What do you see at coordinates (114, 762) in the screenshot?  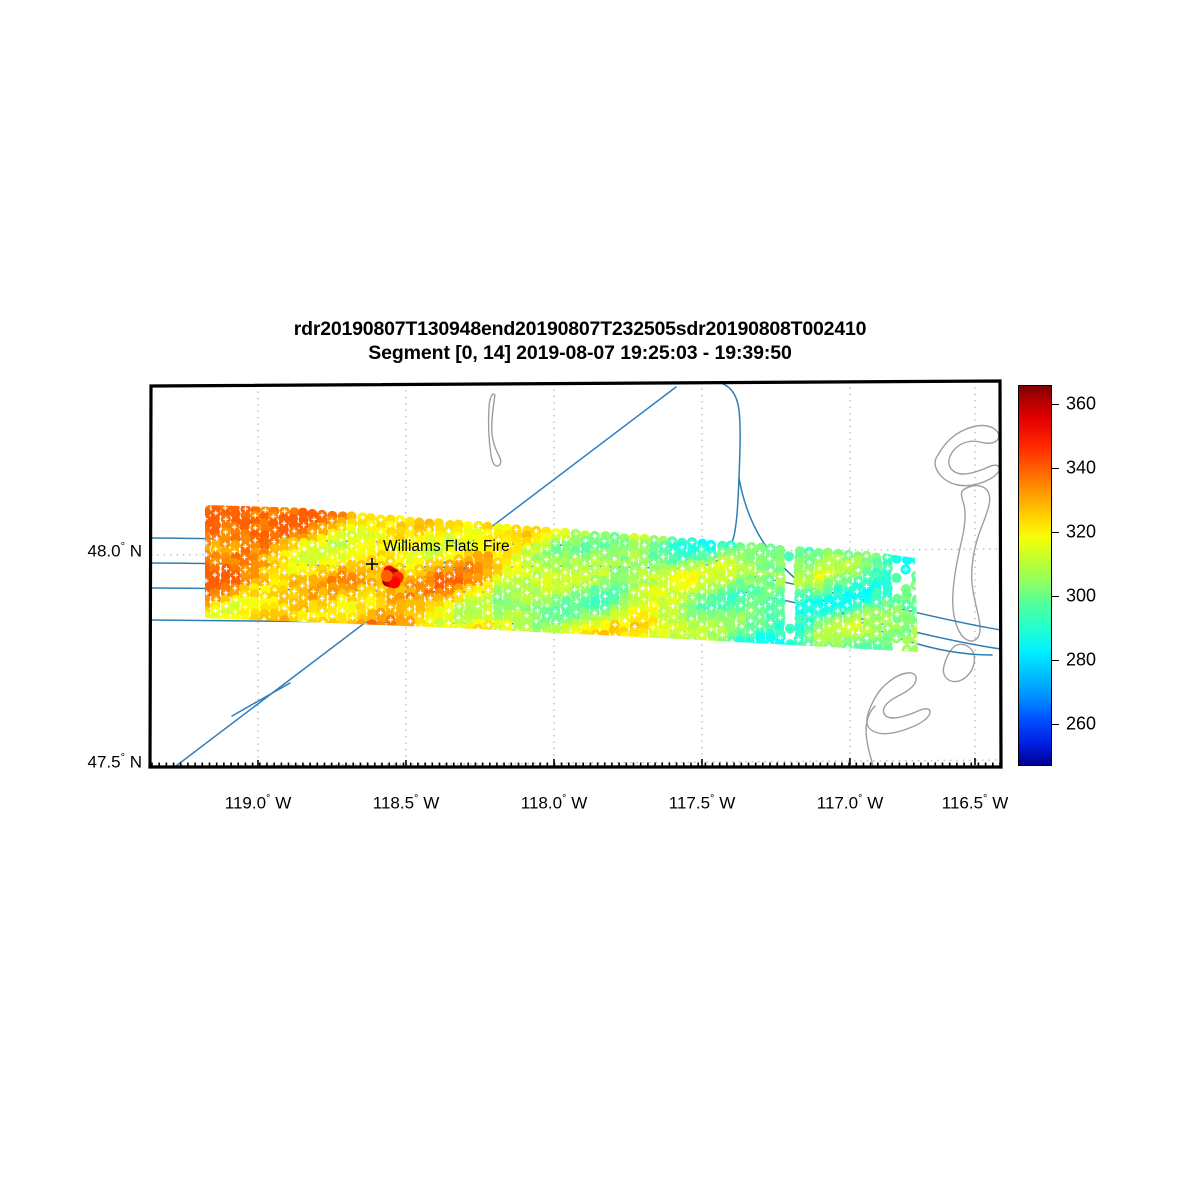 I see `y-tick-label-47-5: 47.5° N` at bounding box center [114, 762].